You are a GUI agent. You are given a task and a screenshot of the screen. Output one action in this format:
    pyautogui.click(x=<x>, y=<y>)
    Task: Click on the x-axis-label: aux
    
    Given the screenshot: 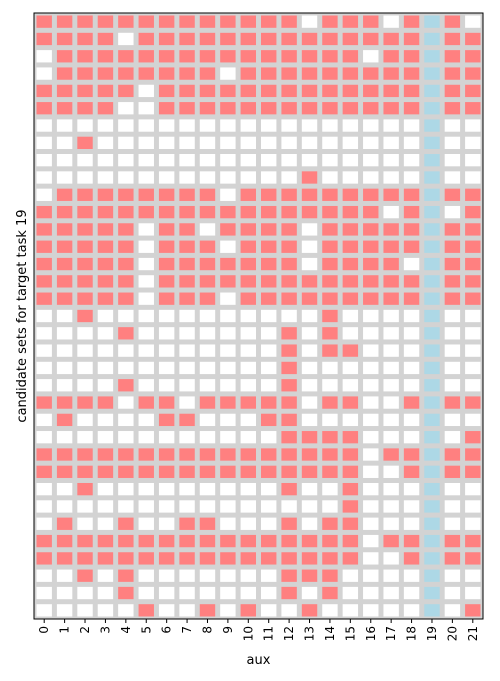 What is the action you would take?
    pyautogui.click(x=259, y=660)
    